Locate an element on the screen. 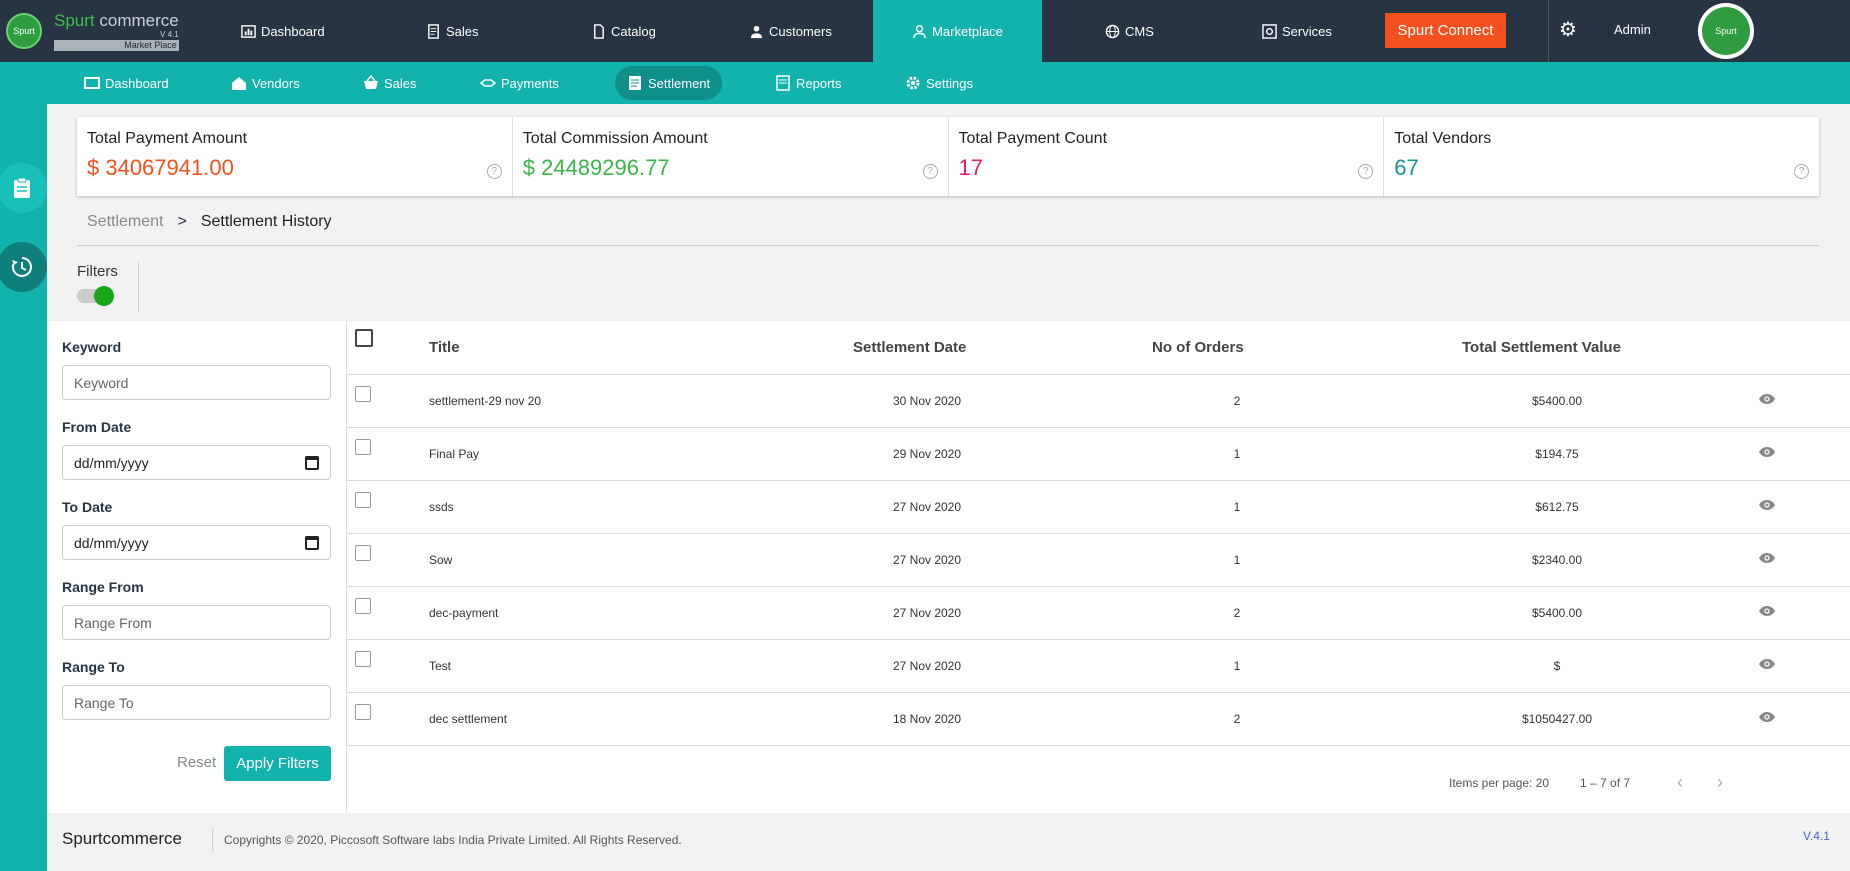  header-orders: No of Orders is located at coordinates (1198, 347).